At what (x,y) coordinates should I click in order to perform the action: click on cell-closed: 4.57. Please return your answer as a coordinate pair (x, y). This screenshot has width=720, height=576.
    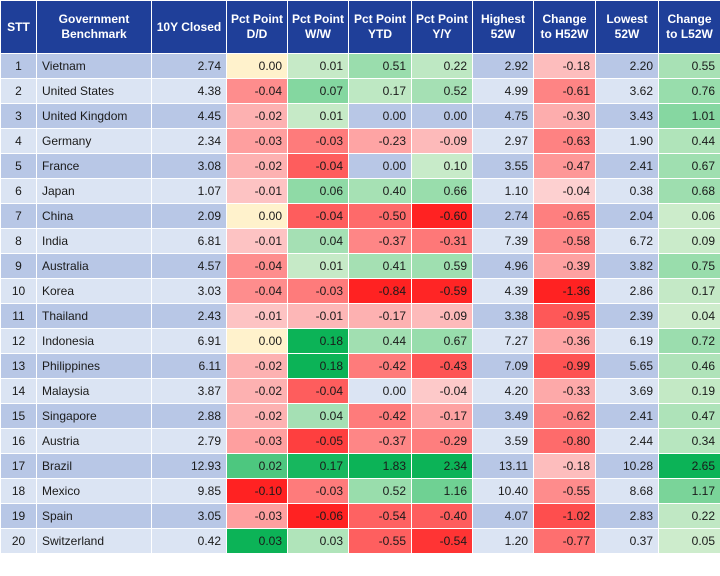
    Looking at the image, I should click on (189, 266).